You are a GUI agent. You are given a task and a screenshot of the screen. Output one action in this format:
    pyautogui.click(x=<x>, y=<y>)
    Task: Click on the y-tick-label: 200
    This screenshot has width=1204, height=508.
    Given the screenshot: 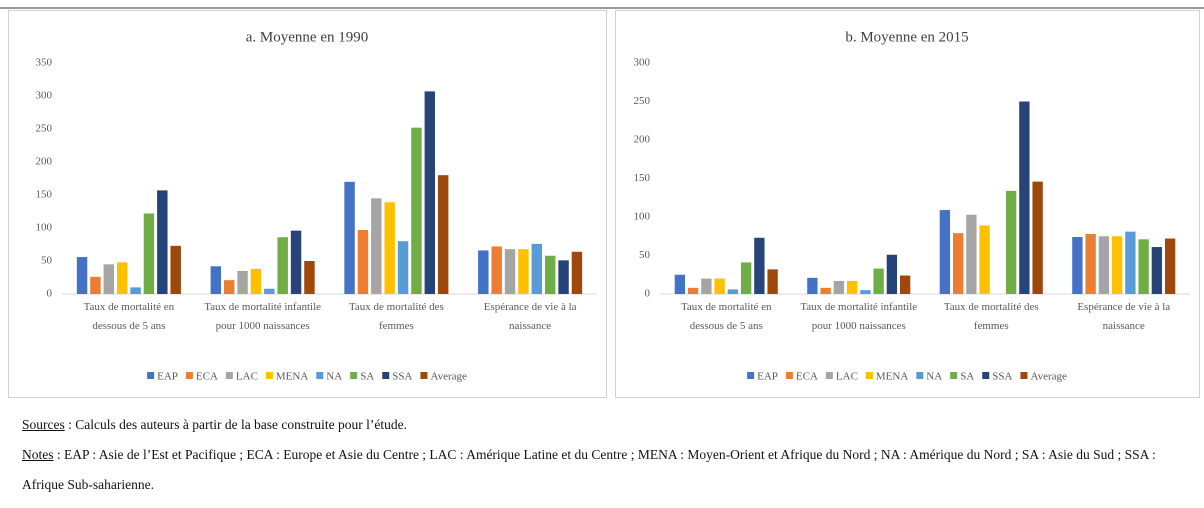 What is the action you would take?
    pyautogui.click(x=44, y=162)
    